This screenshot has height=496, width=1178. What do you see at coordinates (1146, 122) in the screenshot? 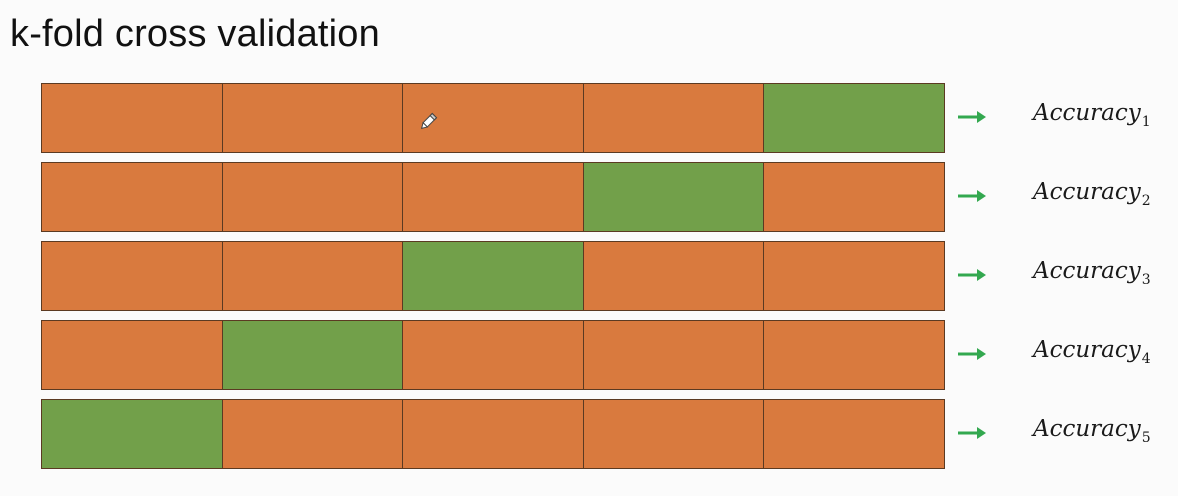
I see `accuracy-subscript: 1` at bounding box center [1146, 122].